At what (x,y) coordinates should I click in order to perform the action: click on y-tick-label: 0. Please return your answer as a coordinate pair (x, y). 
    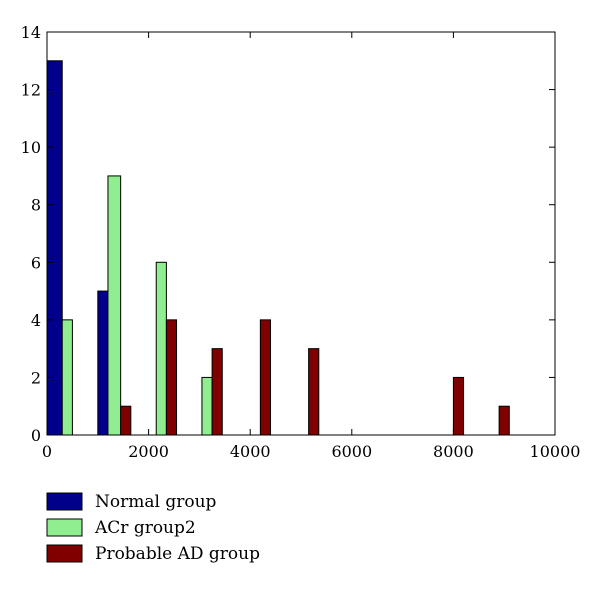
    Looking at the image, I should click on (36, 435).